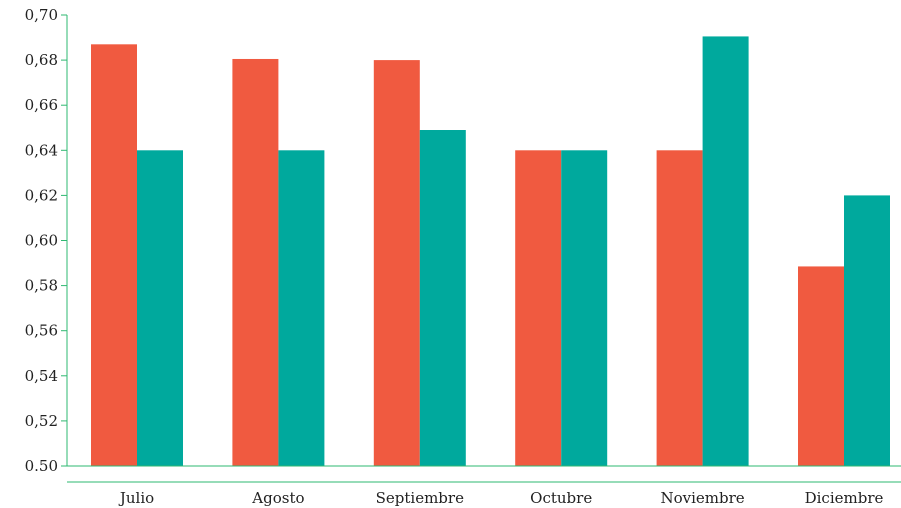 Image resolution: width=901 pixels, height=508 pixels. Describe the element at coordinates (584, 308) in the screenshot. I see `bar-series2-octubre` at that location.